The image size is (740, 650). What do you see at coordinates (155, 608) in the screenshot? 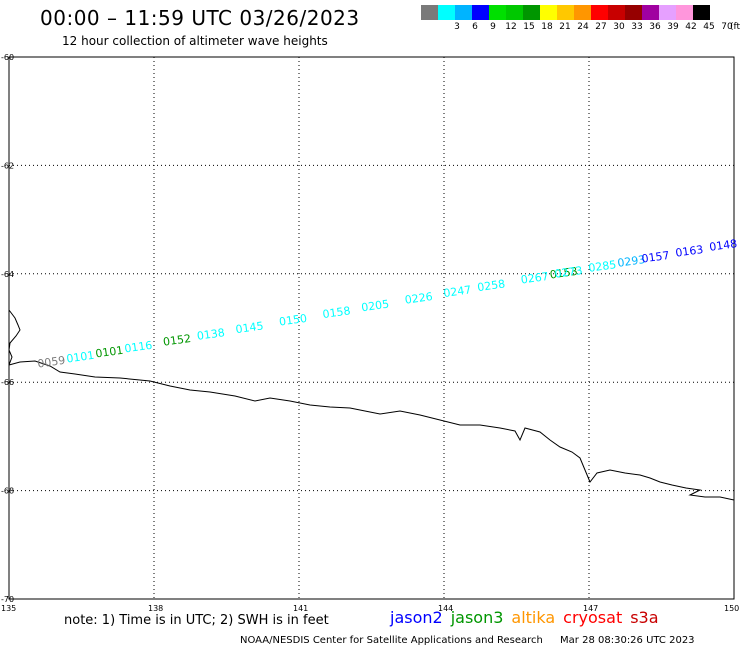
I see `lon-tick-label: 138` at bounding box center [155, 608].